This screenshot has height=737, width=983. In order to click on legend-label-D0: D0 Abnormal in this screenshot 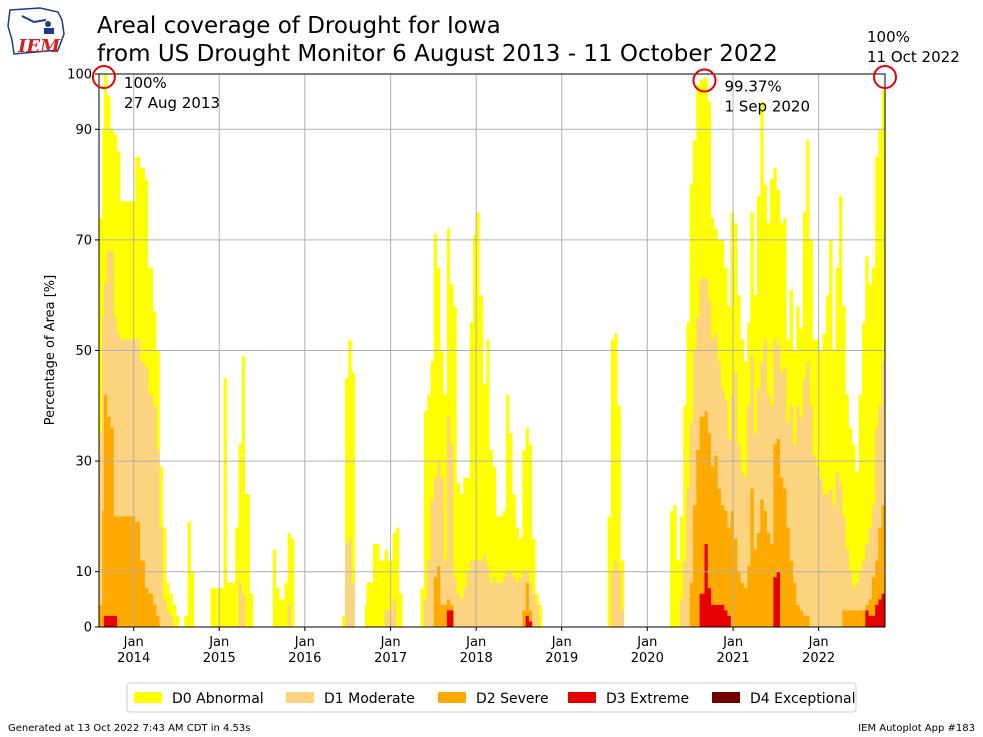, I will do `click(218, 699)`.